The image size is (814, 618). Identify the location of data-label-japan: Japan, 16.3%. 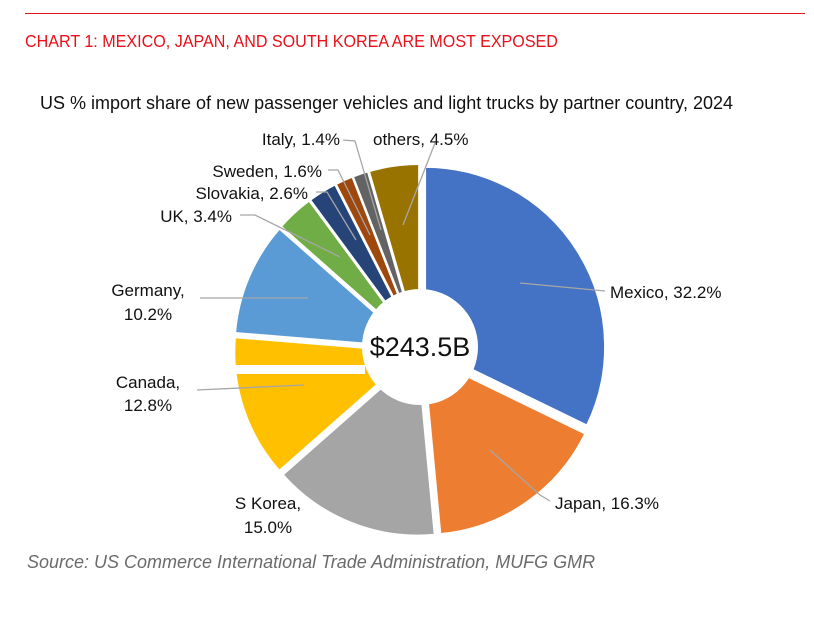
(607, 503).